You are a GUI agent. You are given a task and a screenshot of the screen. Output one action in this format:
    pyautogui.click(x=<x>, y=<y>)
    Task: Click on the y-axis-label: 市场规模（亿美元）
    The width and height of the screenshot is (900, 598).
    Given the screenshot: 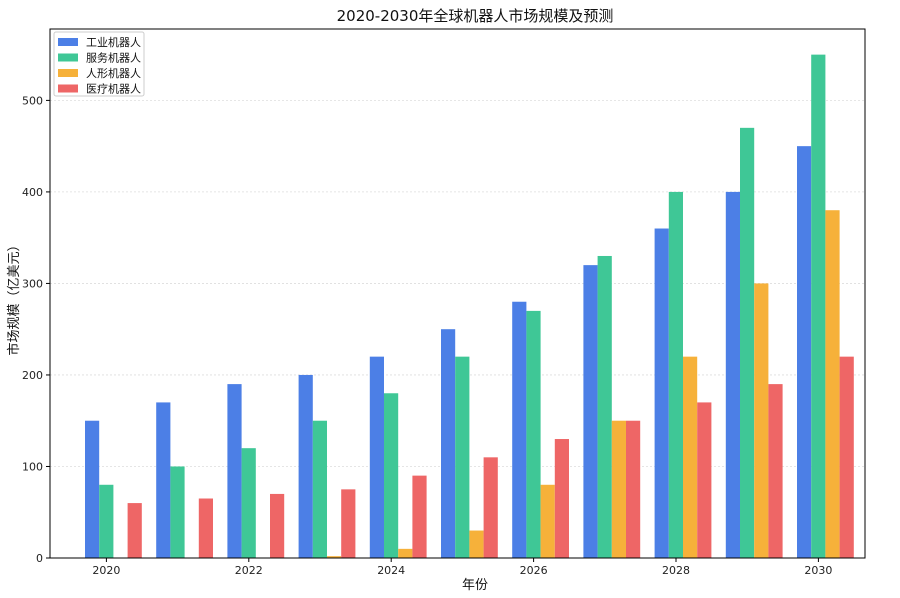 What is the action you would take?
    pyautogui.click(x=14, y=296)
    